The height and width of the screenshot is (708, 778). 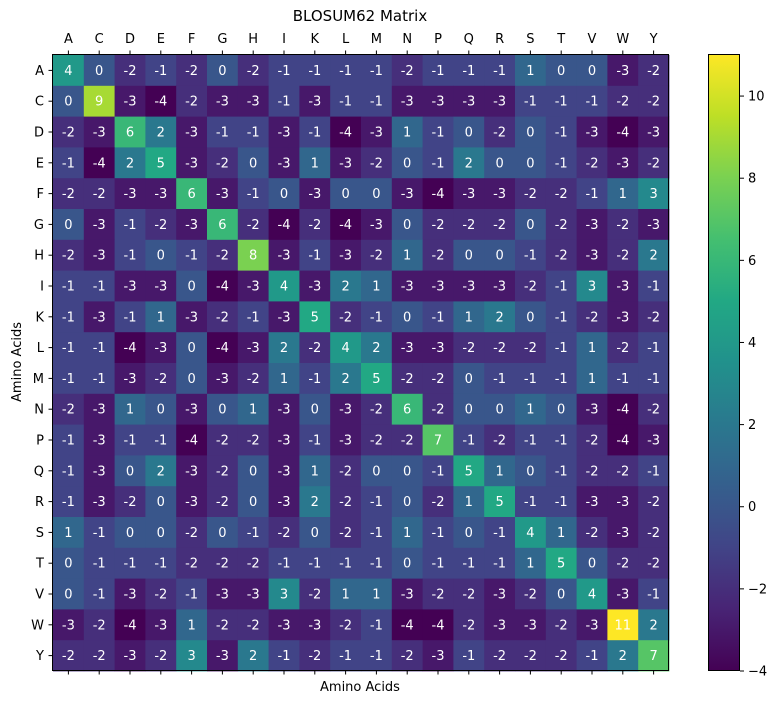 I want to click on heatmap-cell-G-E, so click(x=161, y=225).